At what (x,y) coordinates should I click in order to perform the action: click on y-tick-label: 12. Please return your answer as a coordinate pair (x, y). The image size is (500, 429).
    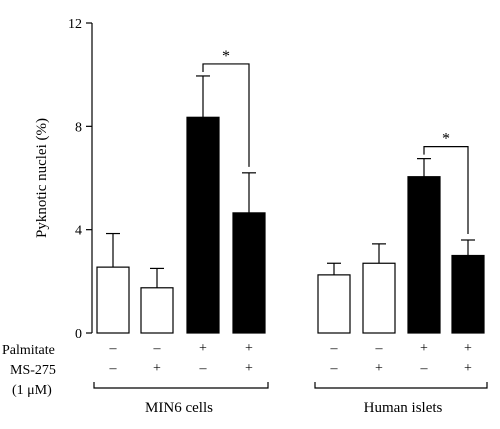
    Looking at the image, I should click on (75, 24).